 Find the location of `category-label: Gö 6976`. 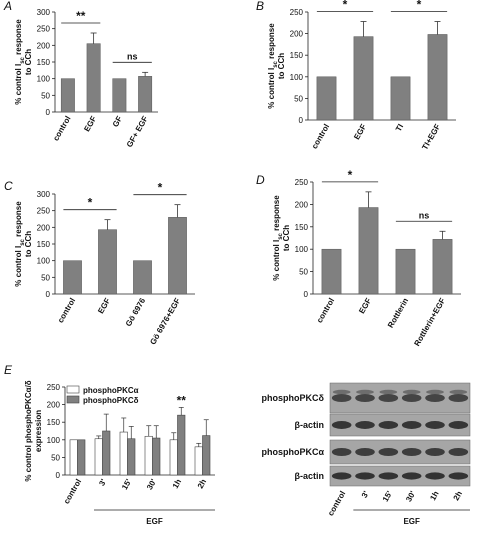

category-label: Gö 6976 is located at coordinates (136, 312).